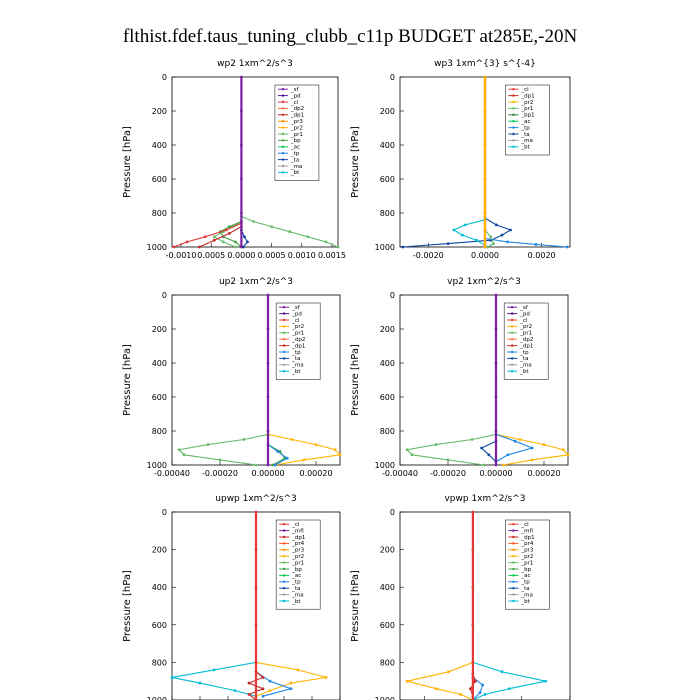 The width and height of the screenshot is (700, 700). Describe the element at coordinates (297, 109) in the screenshot. I see `legend-label: _dp2` at that location.